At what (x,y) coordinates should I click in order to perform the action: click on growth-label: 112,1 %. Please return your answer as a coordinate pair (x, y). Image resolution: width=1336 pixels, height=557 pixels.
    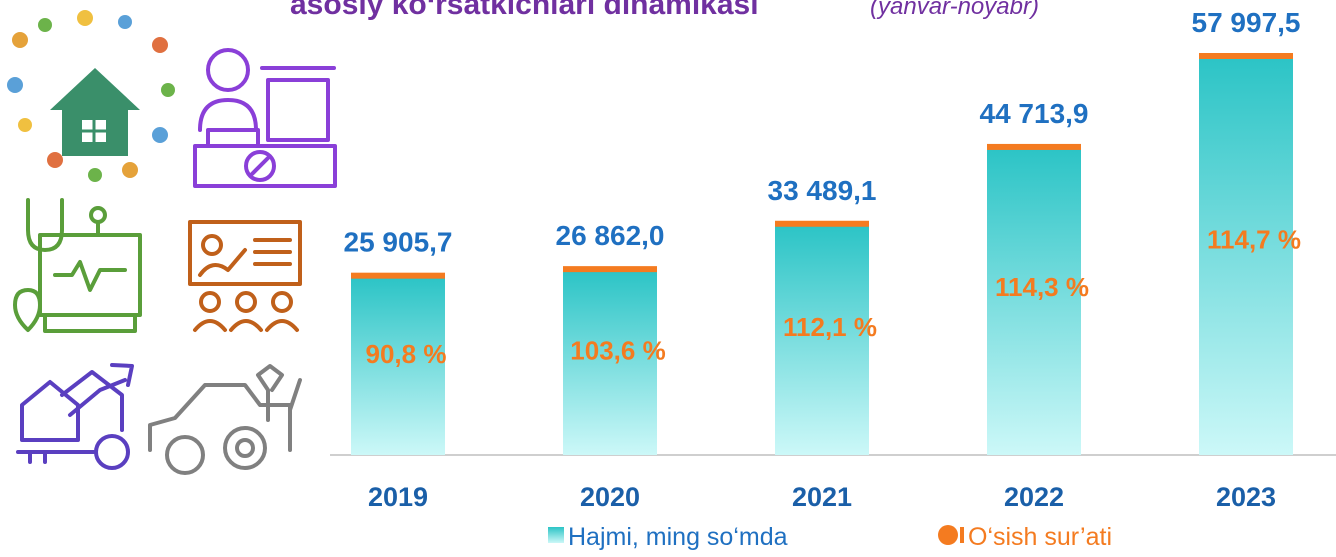
    Looking at the image, I should click on (830, 327).